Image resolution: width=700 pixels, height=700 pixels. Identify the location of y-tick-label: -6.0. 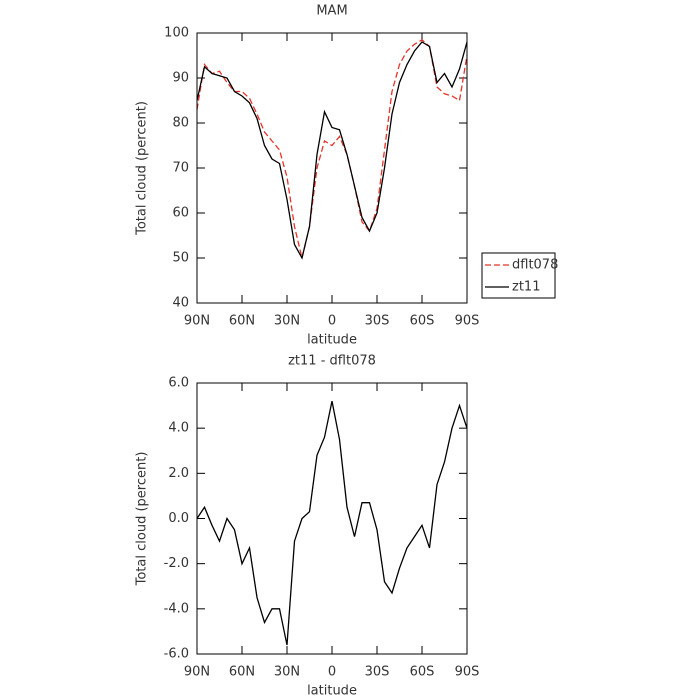
(176, 654).